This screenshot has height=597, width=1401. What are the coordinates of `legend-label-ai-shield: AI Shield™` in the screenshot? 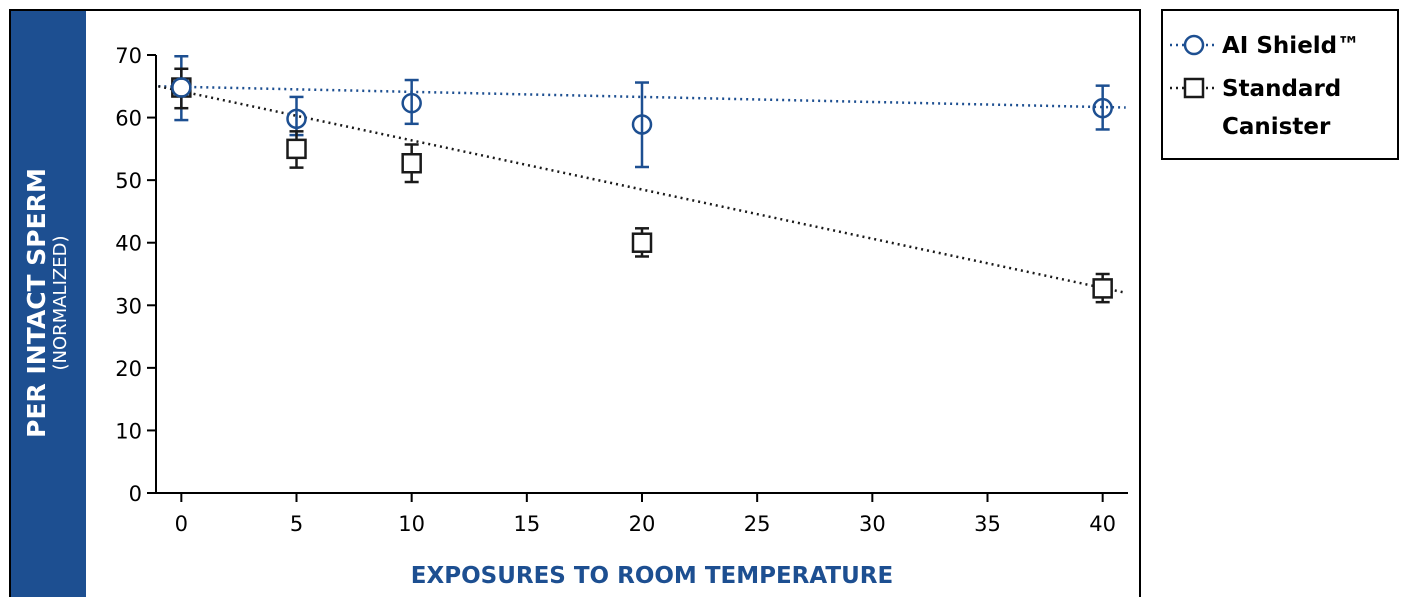 It's located at (1291, 46).